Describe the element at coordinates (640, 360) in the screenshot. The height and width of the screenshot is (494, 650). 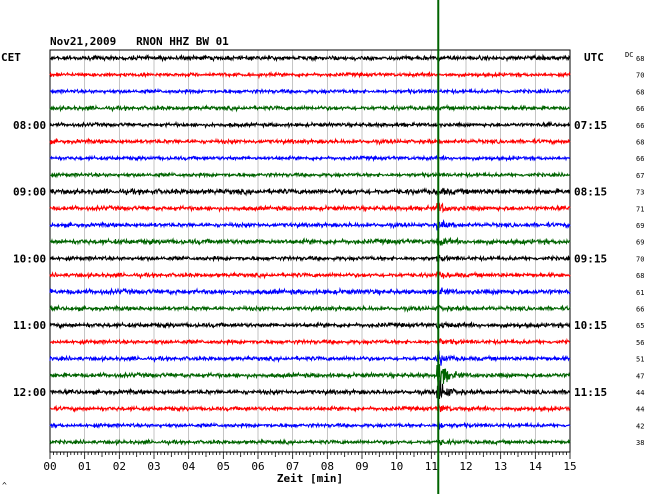
I see `dc-value: 51` at that location.